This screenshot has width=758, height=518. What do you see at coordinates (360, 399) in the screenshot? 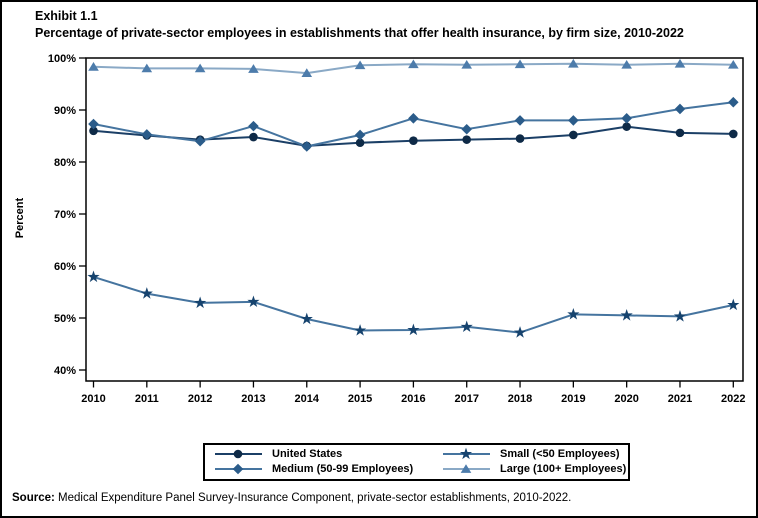
I see `svg-text: 2015` at bounding box center [360, 399].